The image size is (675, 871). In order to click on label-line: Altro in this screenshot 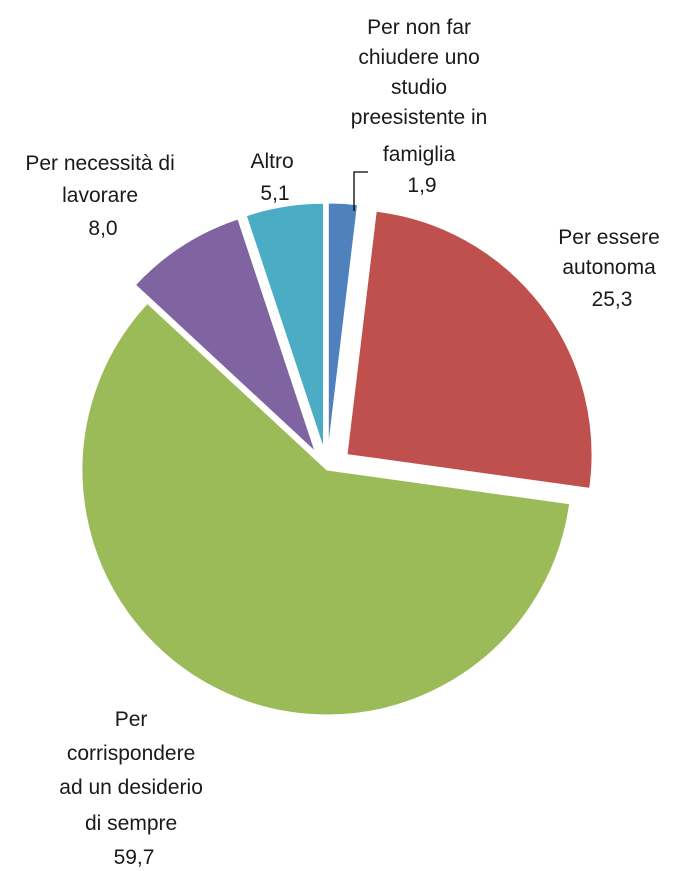, I will do `click(271, 161)`.